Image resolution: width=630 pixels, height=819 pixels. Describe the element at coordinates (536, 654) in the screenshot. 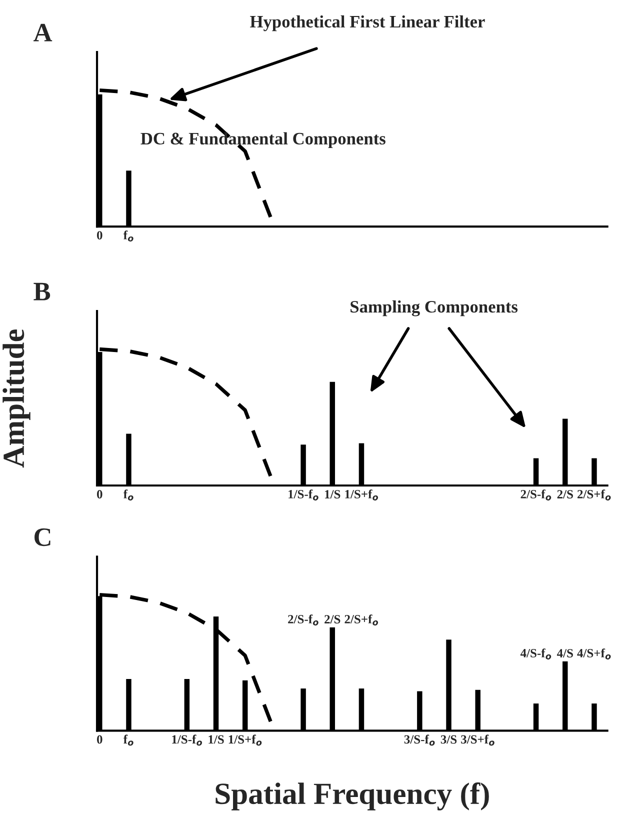

I see `annotation: 4/S-f$_{o}$` at that location.